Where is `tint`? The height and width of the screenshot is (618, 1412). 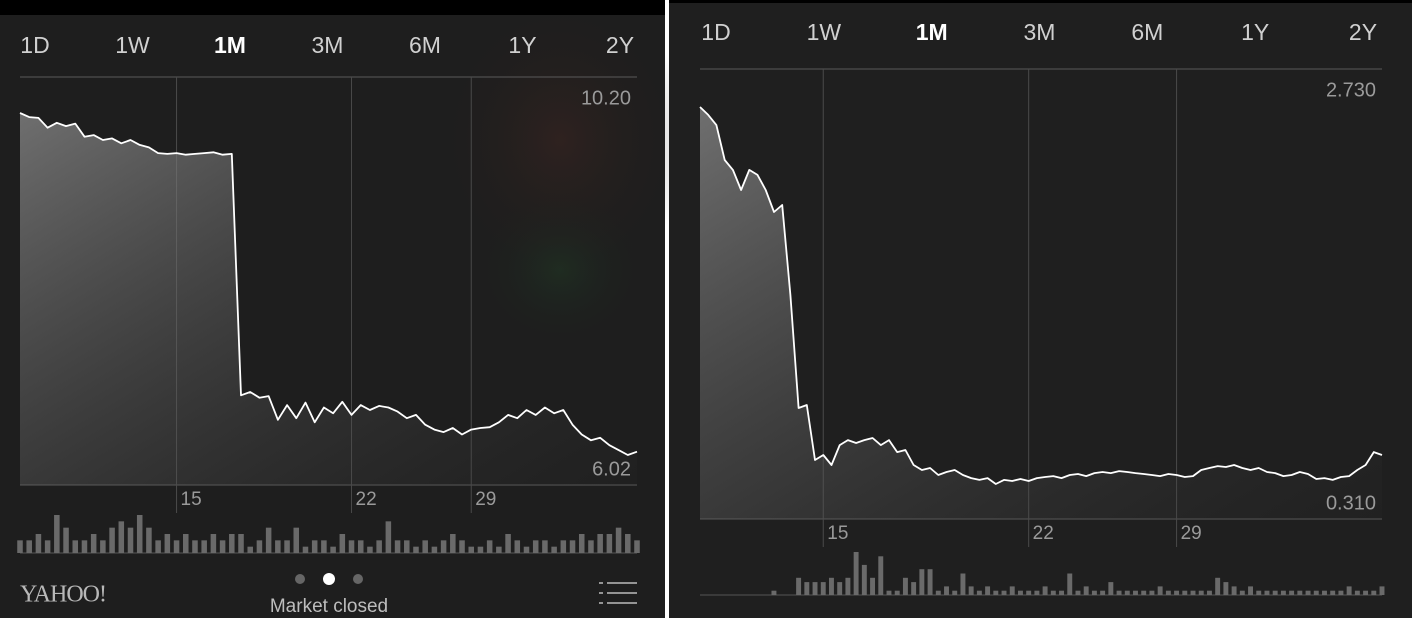 tint is located at coordinates (560, 270).